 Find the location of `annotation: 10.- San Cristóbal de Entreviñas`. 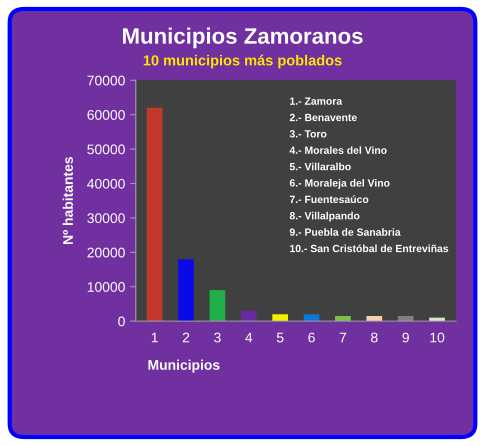

annotation: 10.- San Cristóbal de Entreviñas is located at coordinates (369, 248).